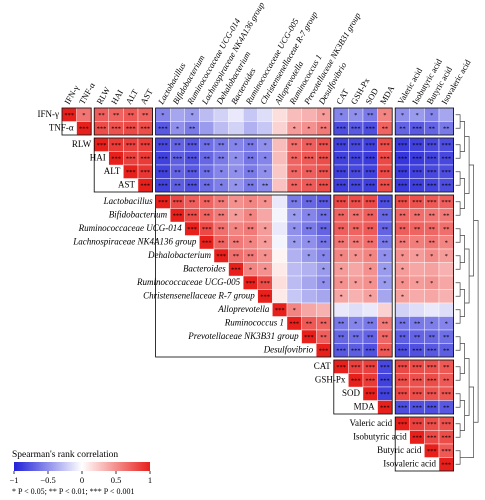 This screenshot has width=485, height=500. I want to click on row-label: Valeric acid, so click(370, 423).